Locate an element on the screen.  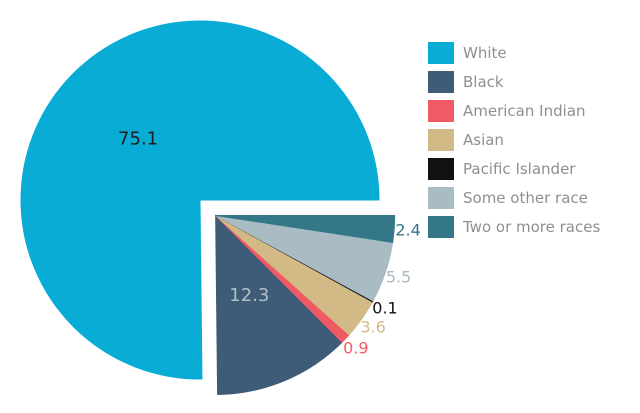
legend-row-black: Black is located at coordinates (514, 82).